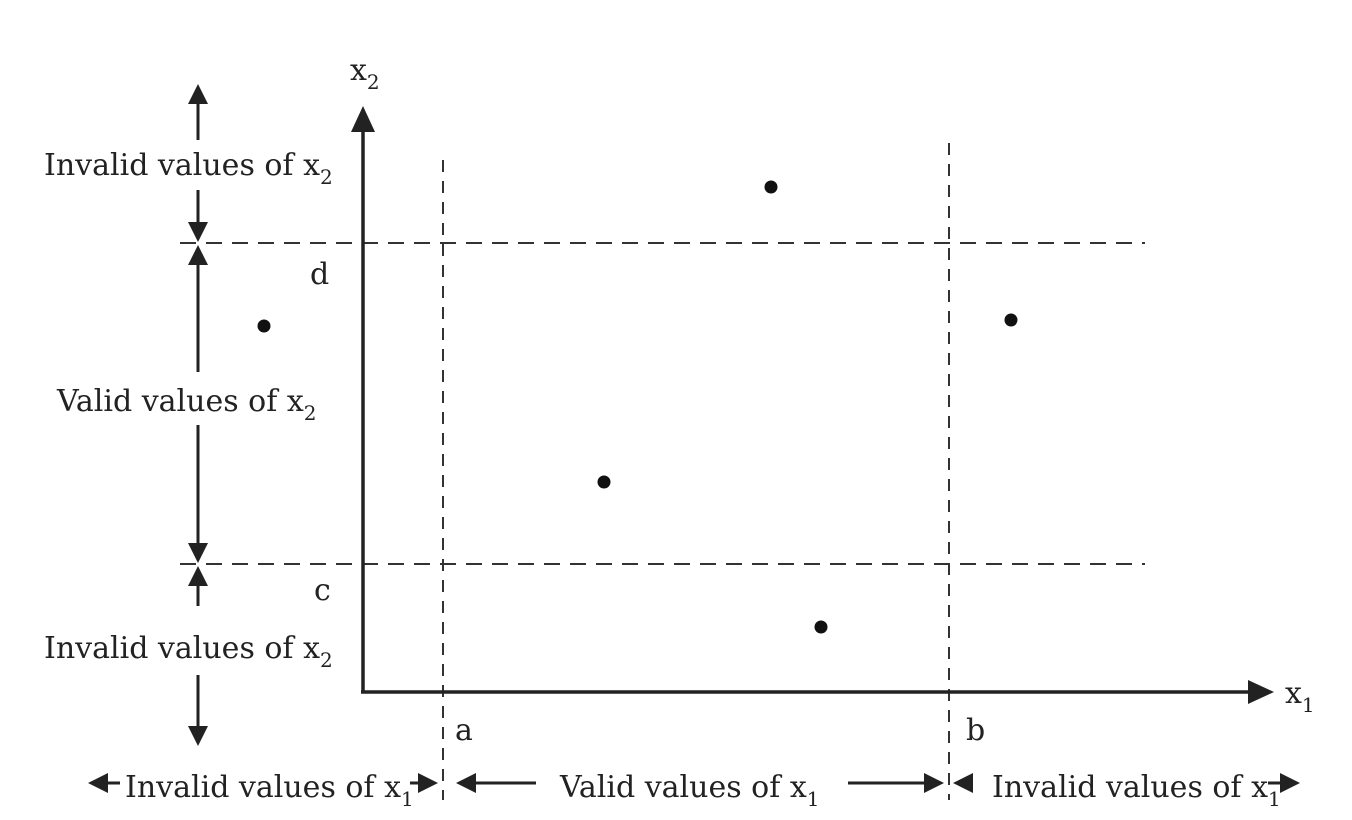 This screenshot has height=820, width=1352. I want to click on x-axis-arrowhead, so click(1261, 692).